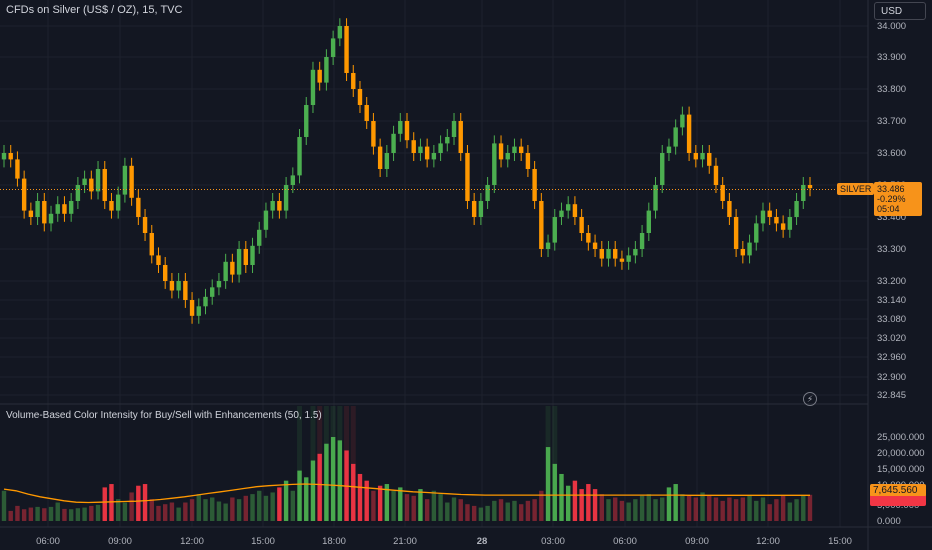 This screenshot has width=932, height=550. What do you see at coordinates (891, 217) in the screenshot?
I see `price-tick-label: 33.400` at bounding box center [891, 217].